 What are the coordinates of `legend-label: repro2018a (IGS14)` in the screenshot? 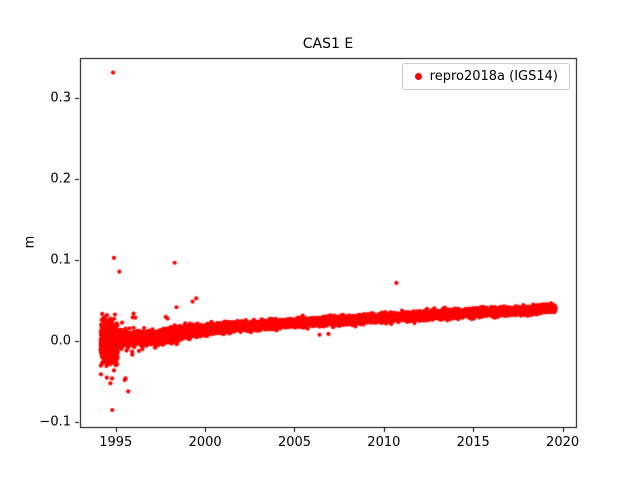 It's located at (493, 76).